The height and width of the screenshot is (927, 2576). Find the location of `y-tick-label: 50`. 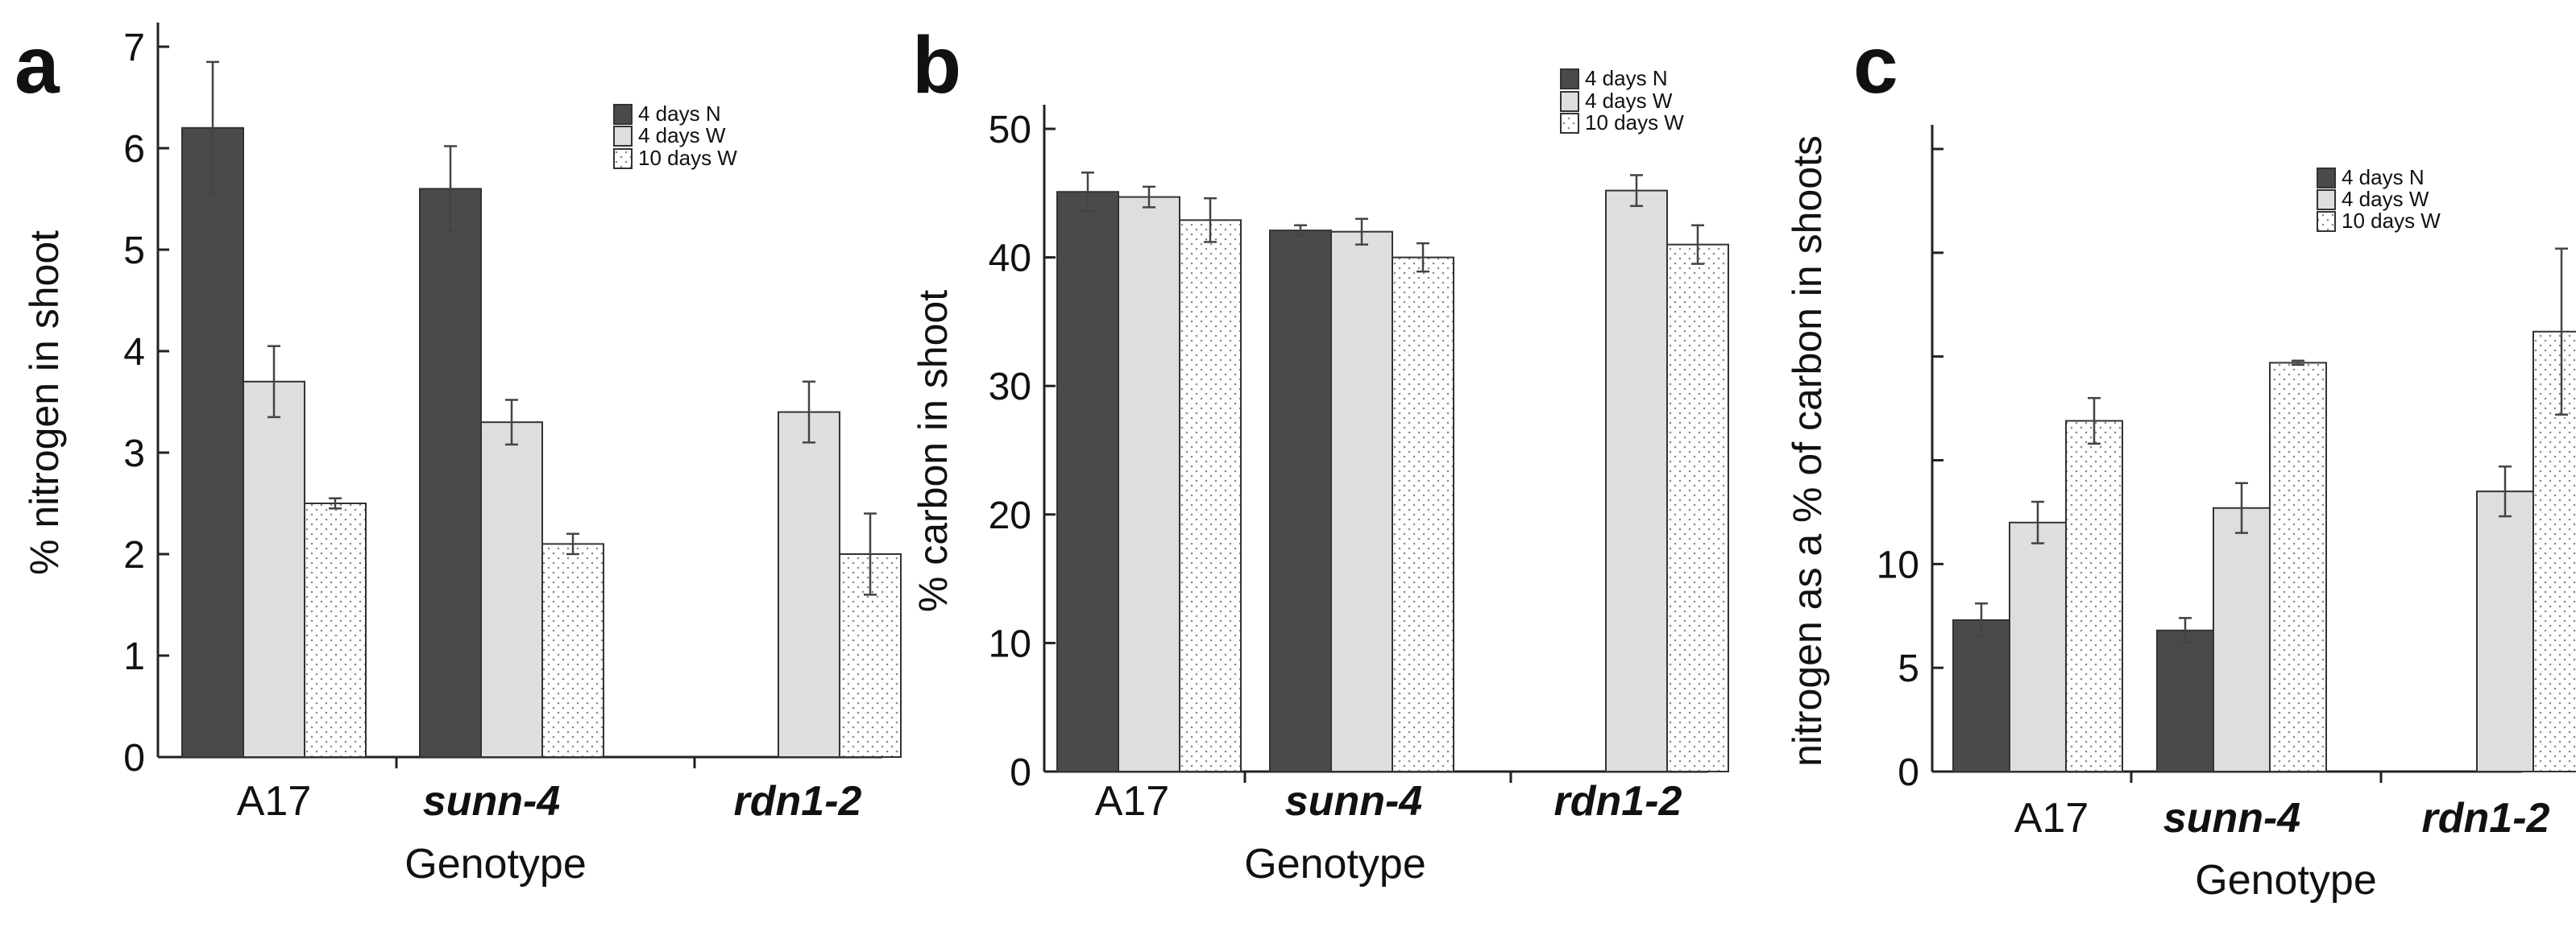

y-tick-label: 50 is located at coordinates (1010, 130).